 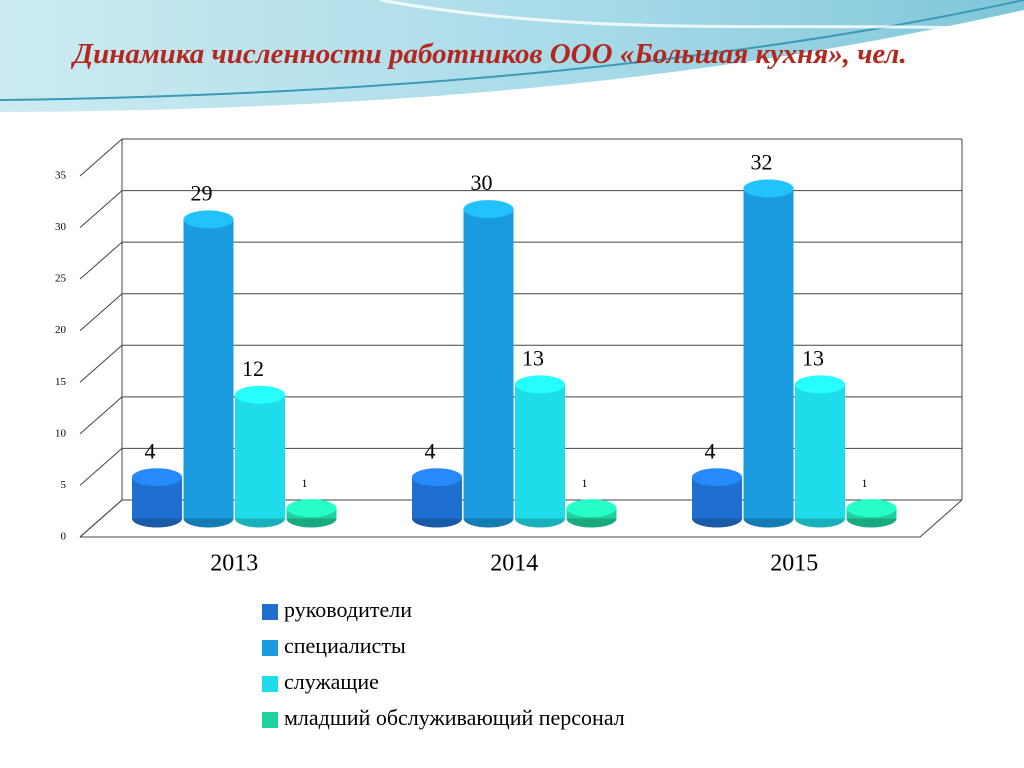 I want to click on value-label: 32, so click(x=762, y=161).